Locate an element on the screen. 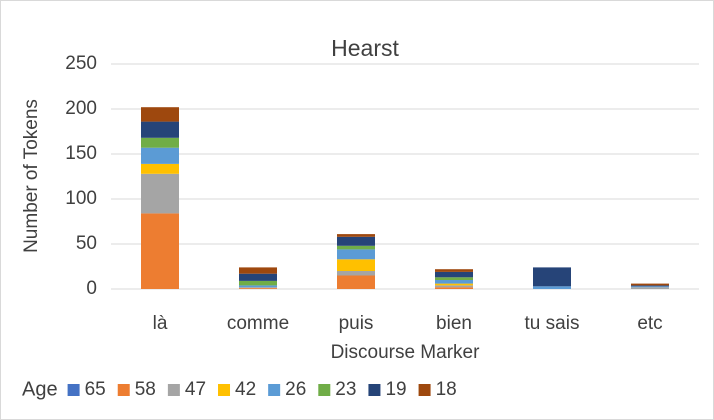 This screenshot has width=714, height=420. legend-label: 19 is located at coordinates (395, 389).